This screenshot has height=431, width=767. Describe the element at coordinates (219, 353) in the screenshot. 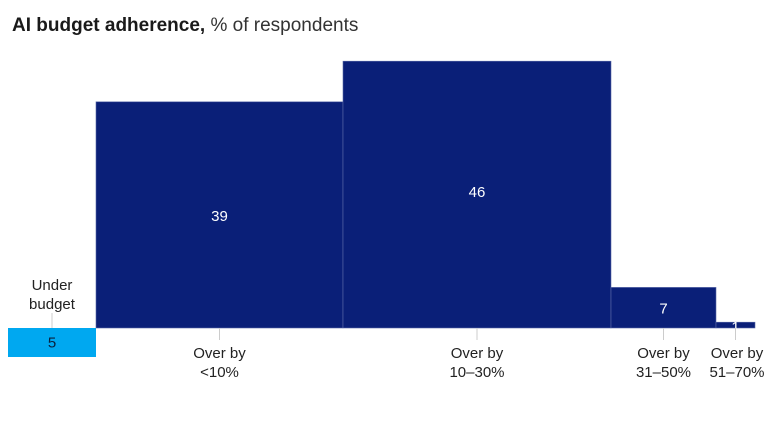

I see `category-label-1-0: Over by` at that location.